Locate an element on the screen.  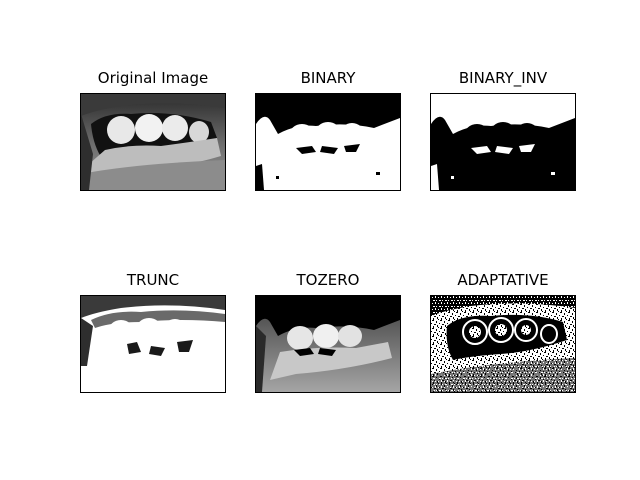
binary-image is located at coordinates (328, 142).